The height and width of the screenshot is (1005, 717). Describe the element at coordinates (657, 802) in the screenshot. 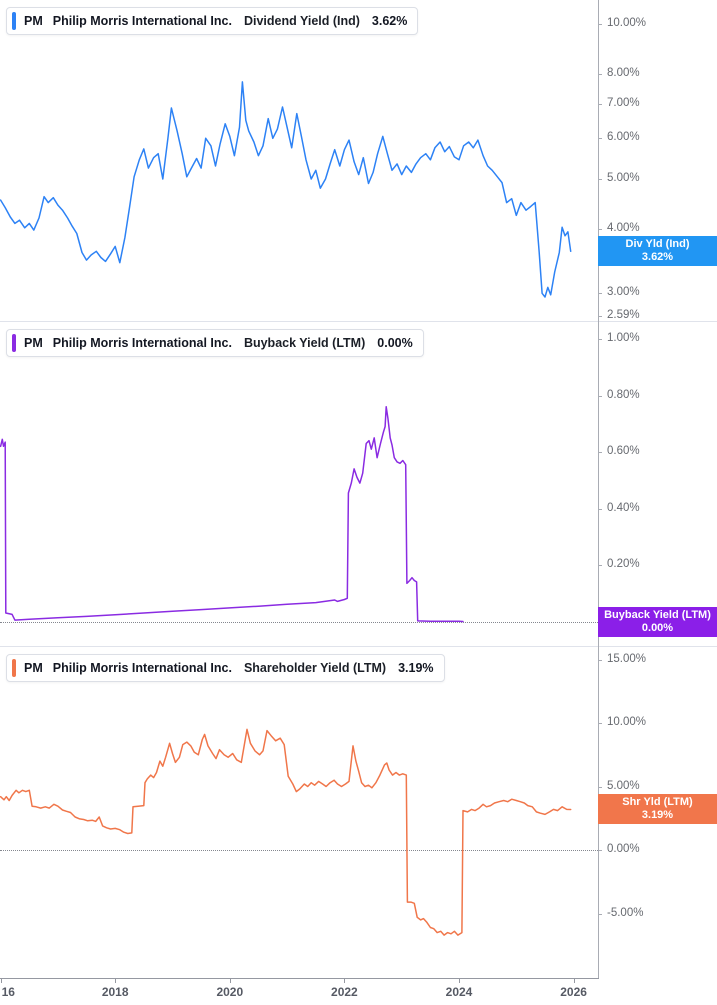

I see `badge-label: Shr Yld (LTM)` at that location.